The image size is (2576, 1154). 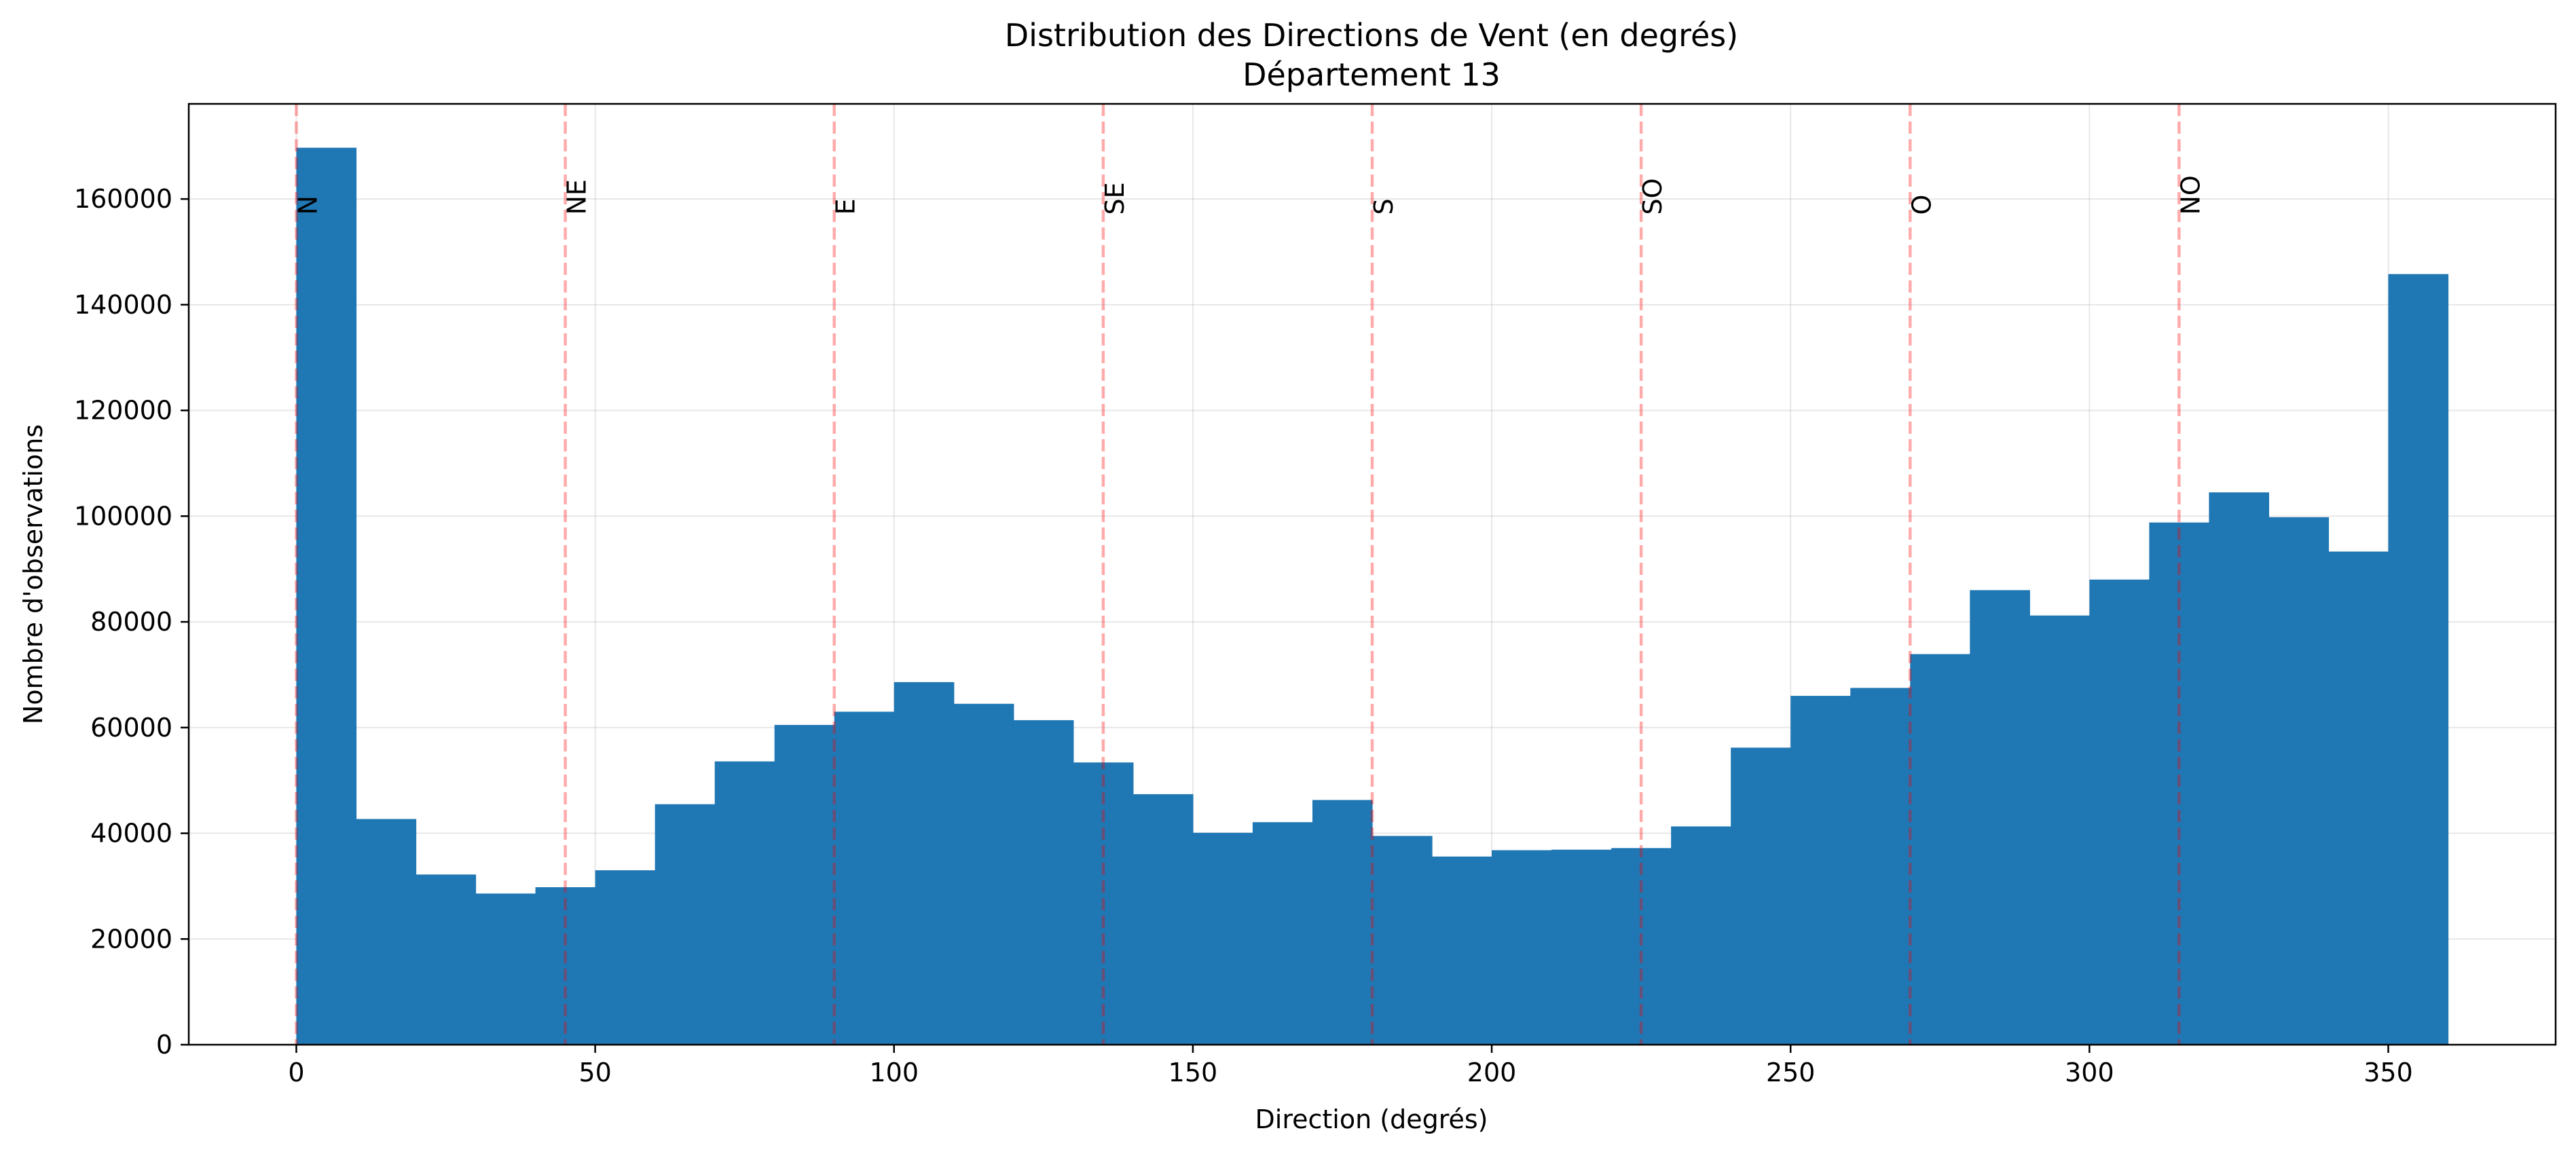 I want to click on y-tick-label: 20000, so click(x=131, y=939).